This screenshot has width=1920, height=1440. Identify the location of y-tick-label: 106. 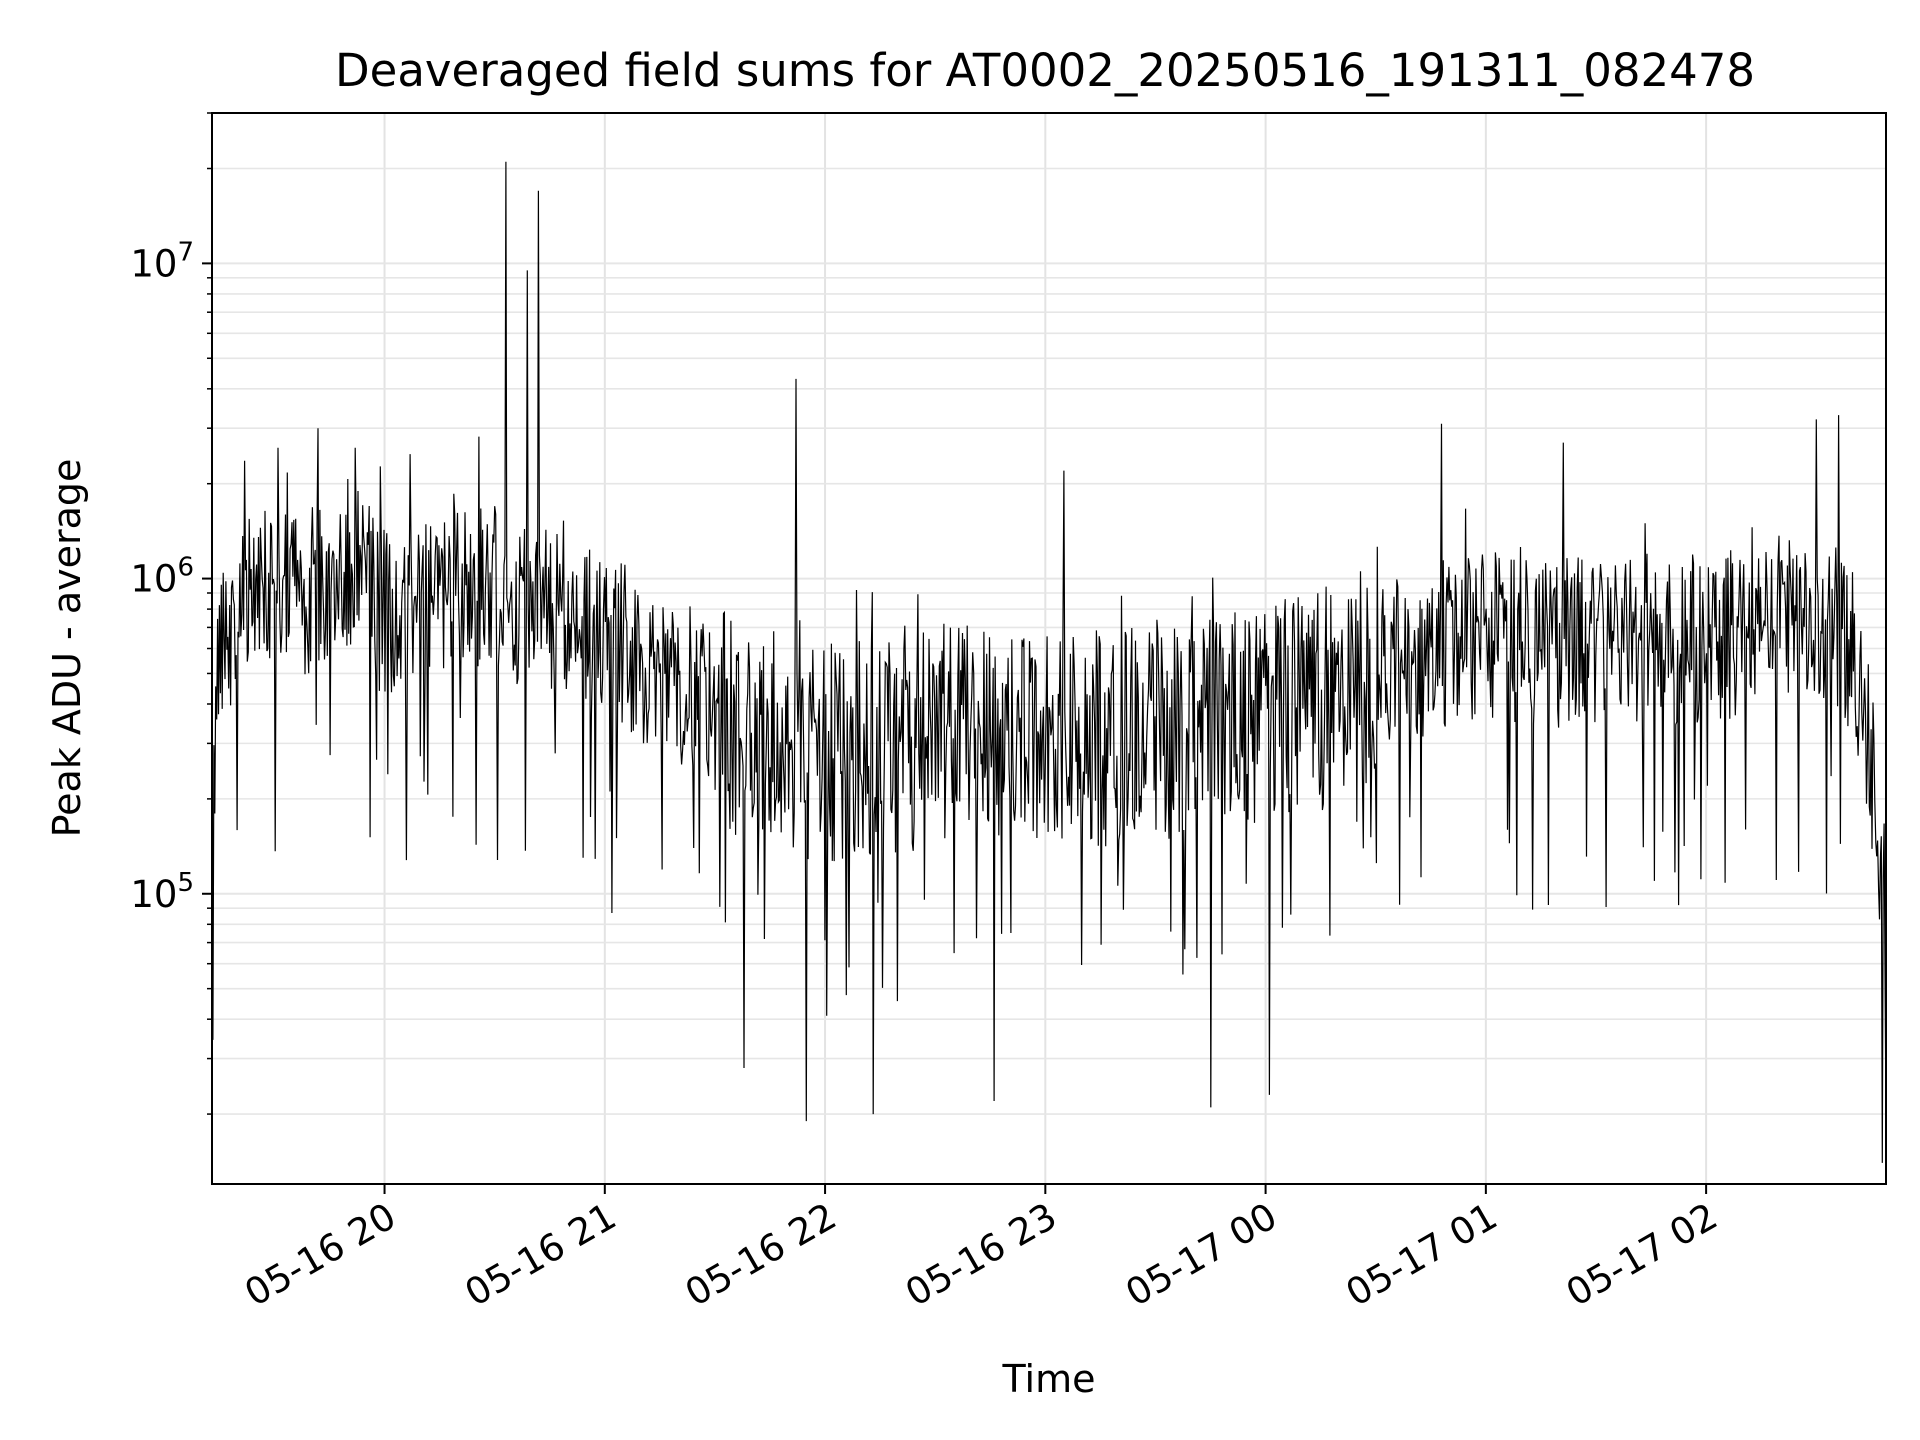
(162, 577).